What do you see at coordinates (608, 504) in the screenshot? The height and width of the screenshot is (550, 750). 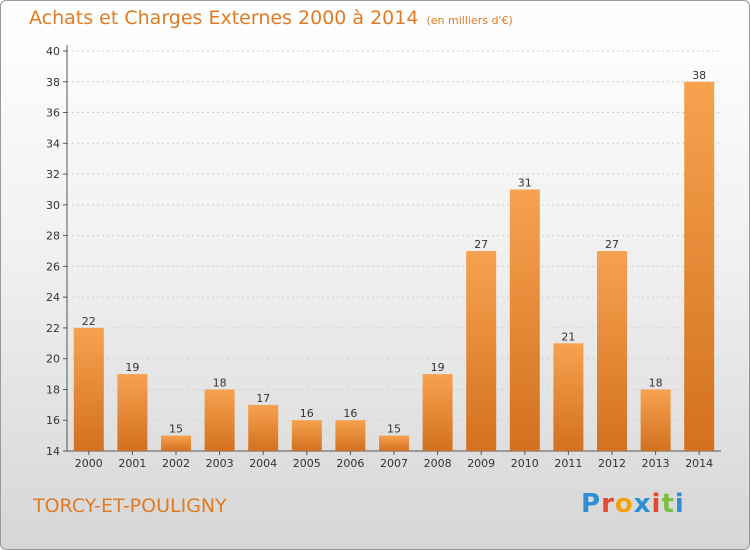 I see `logo-letter: r` at bounding box center [608, 504].